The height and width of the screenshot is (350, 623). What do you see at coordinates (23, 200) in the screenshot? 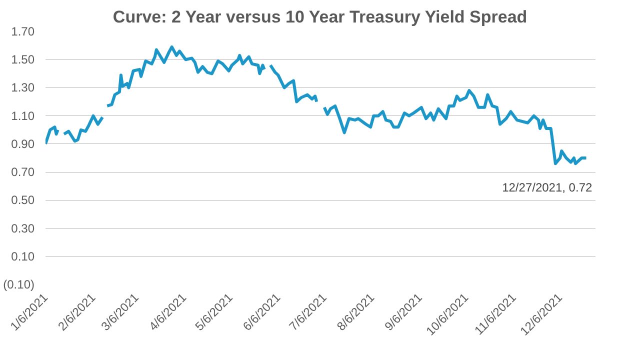
I see `y-tick-label: 0.50` at bounding box center [23, 200].